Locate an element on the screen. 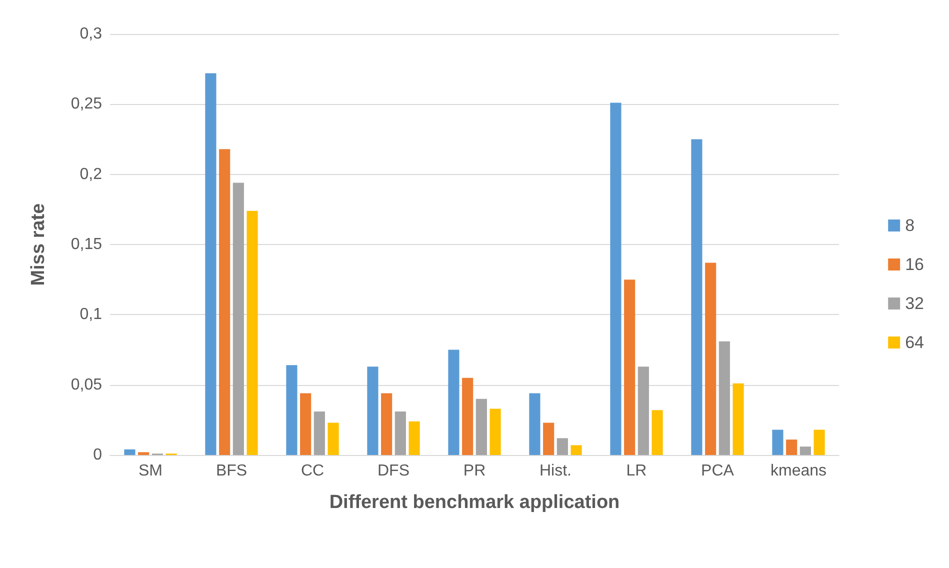 The height and width of the screenshot is (568, 949). y-tick-label: 0,2 is located at coordinates (91, 174).